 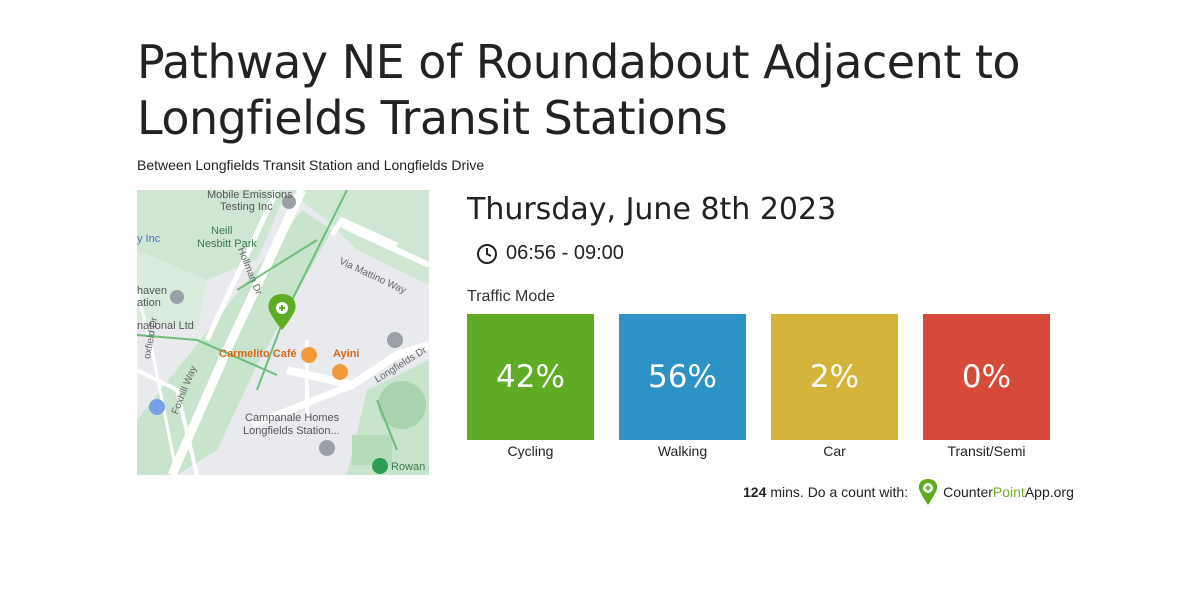 I want to click on brand-app: App.org, so click(x=1049, y=492).